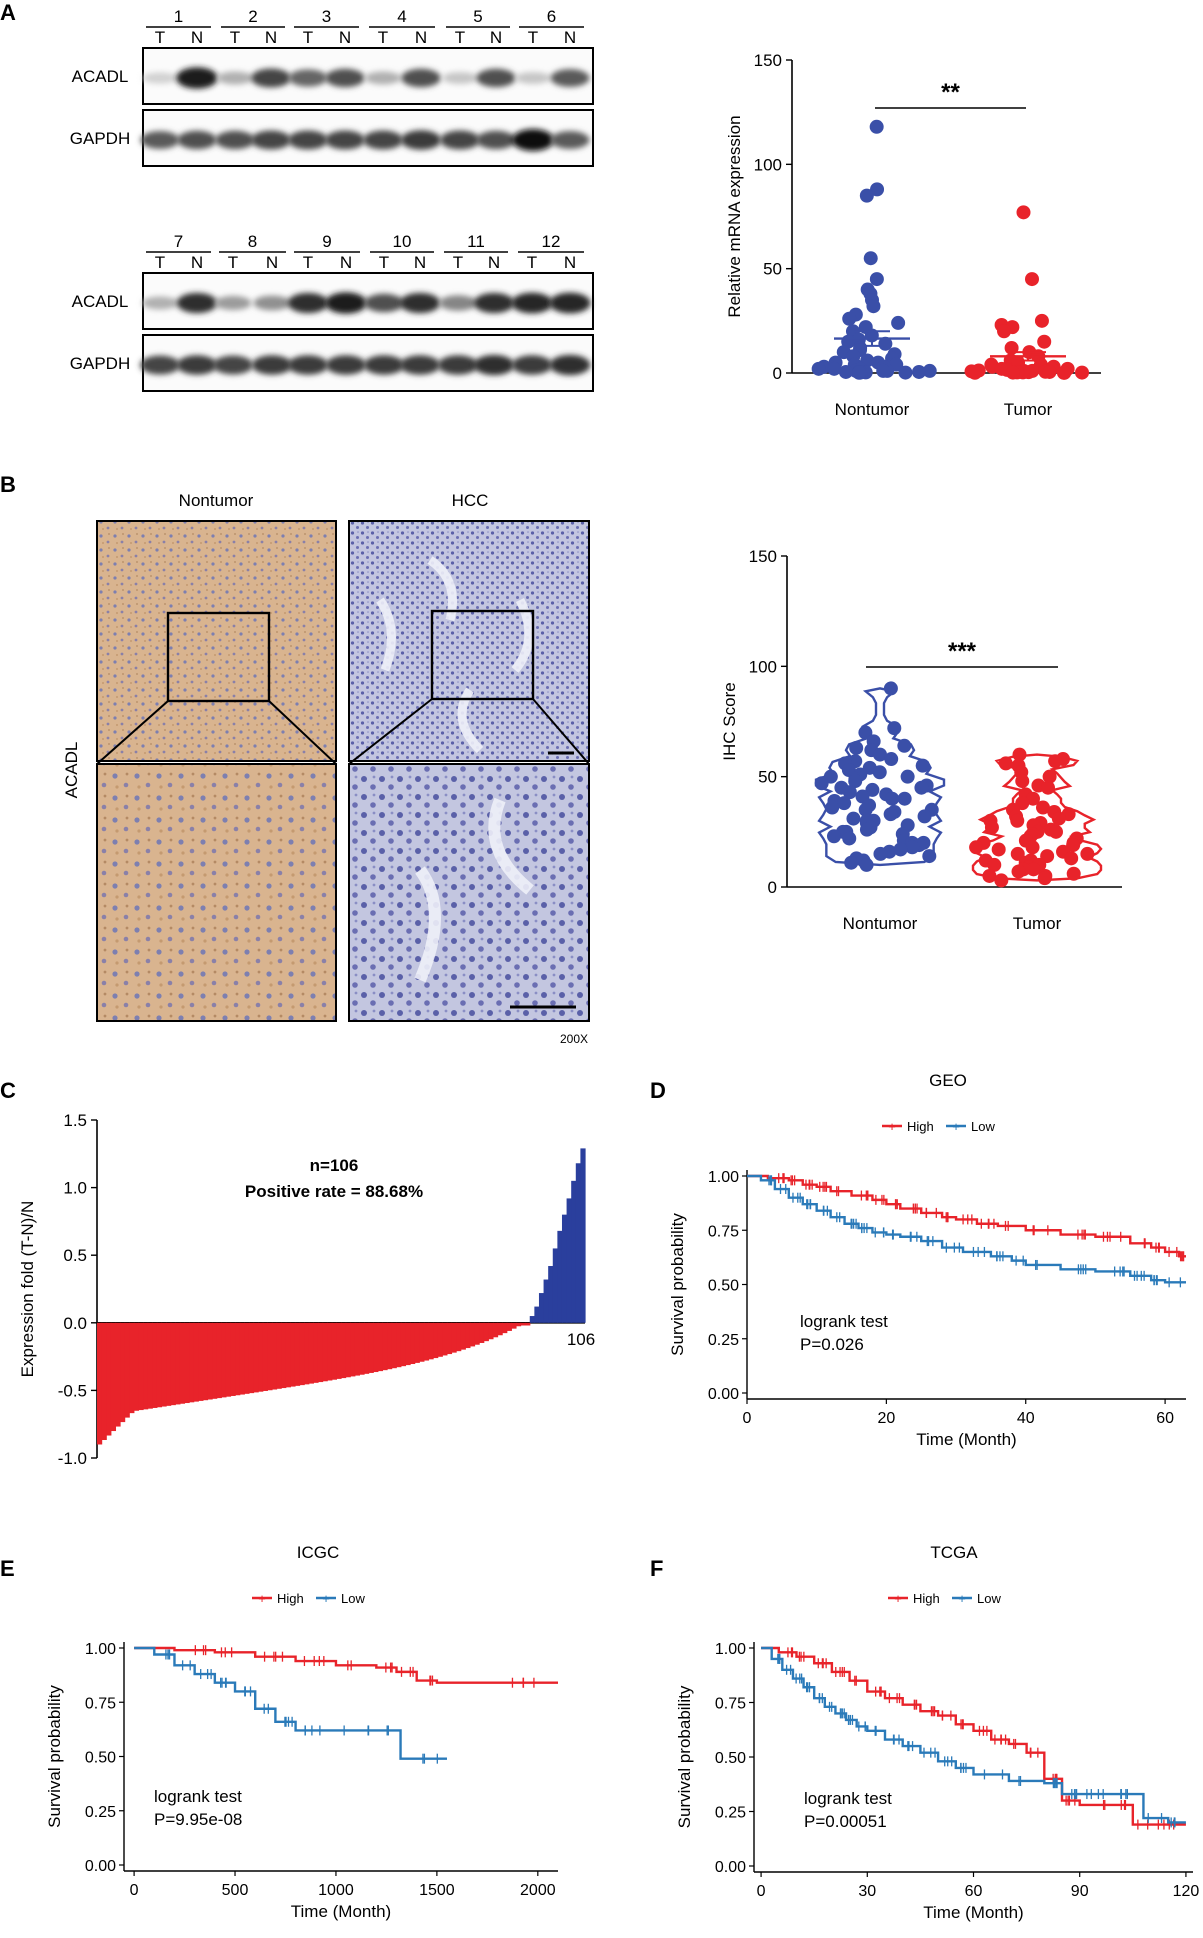  What do you see at coordinates (72, 1458) in the screenshot?
I see `y-tick-label: -1.0` at bounding box center [72, 1458].